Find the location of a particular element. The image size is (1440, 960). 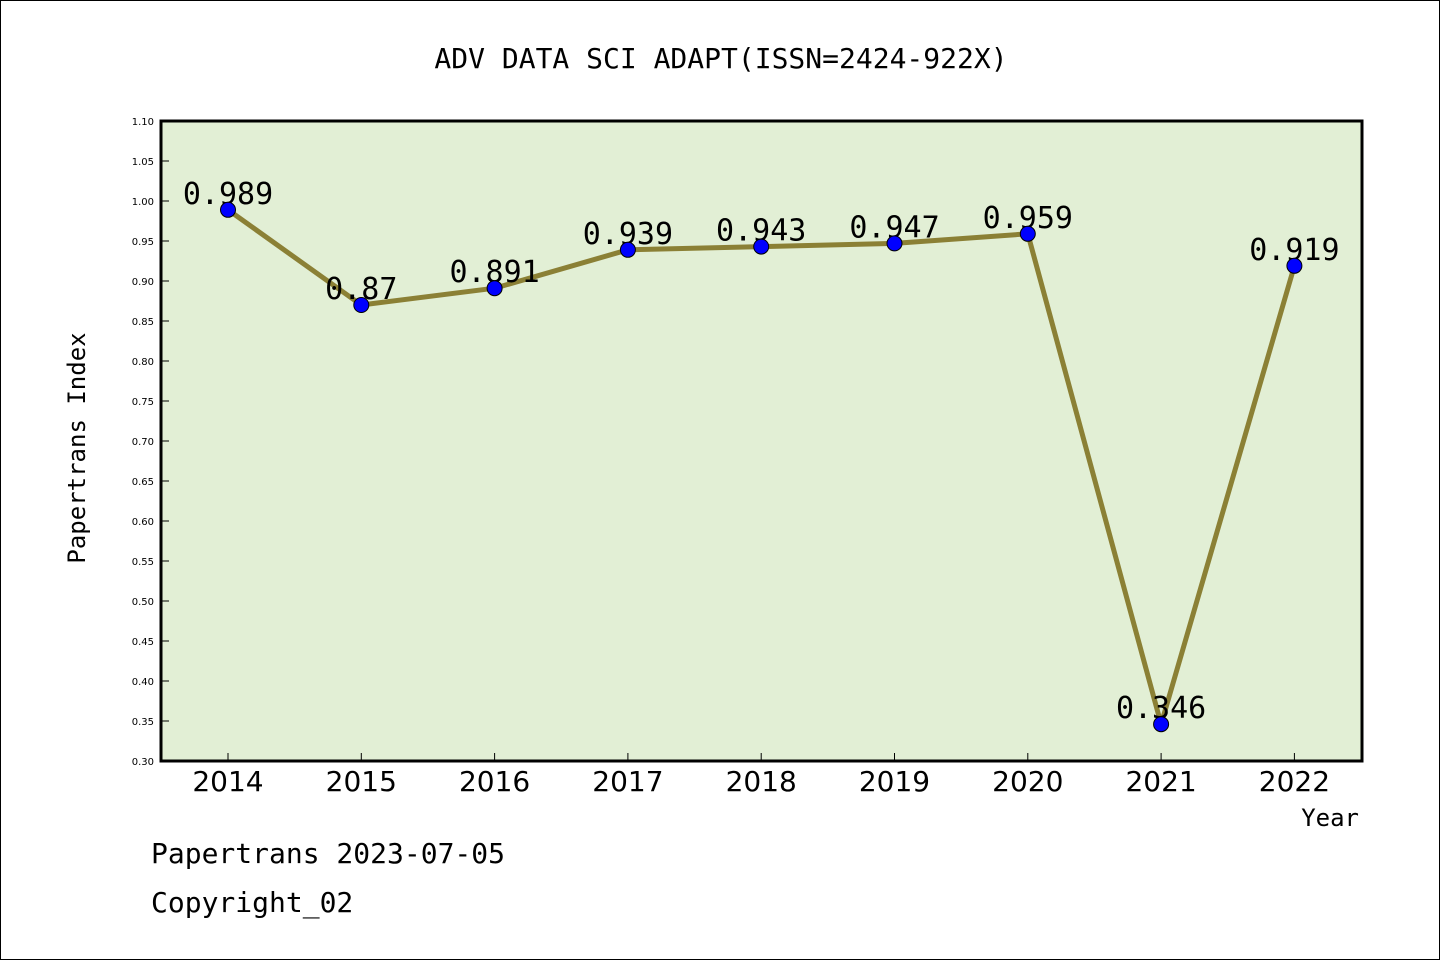

y-tick-label: 1.10 is located at coordinates (143, 122).